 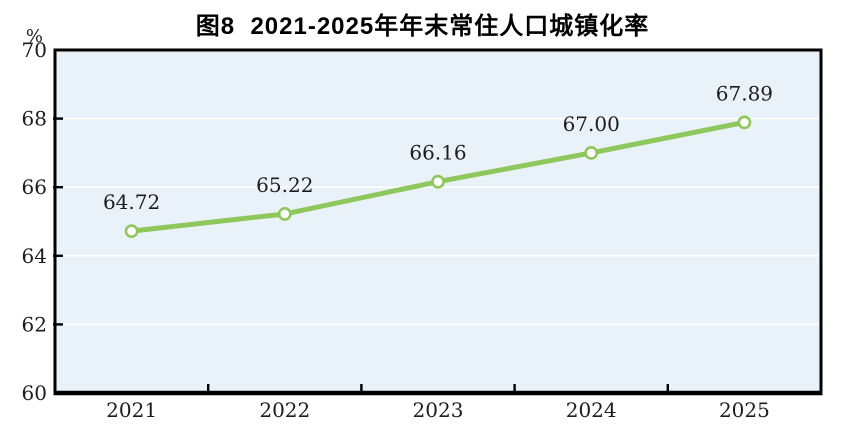 I want to click on x-tick-label-2023: 2023, so click(x=438, y=410).